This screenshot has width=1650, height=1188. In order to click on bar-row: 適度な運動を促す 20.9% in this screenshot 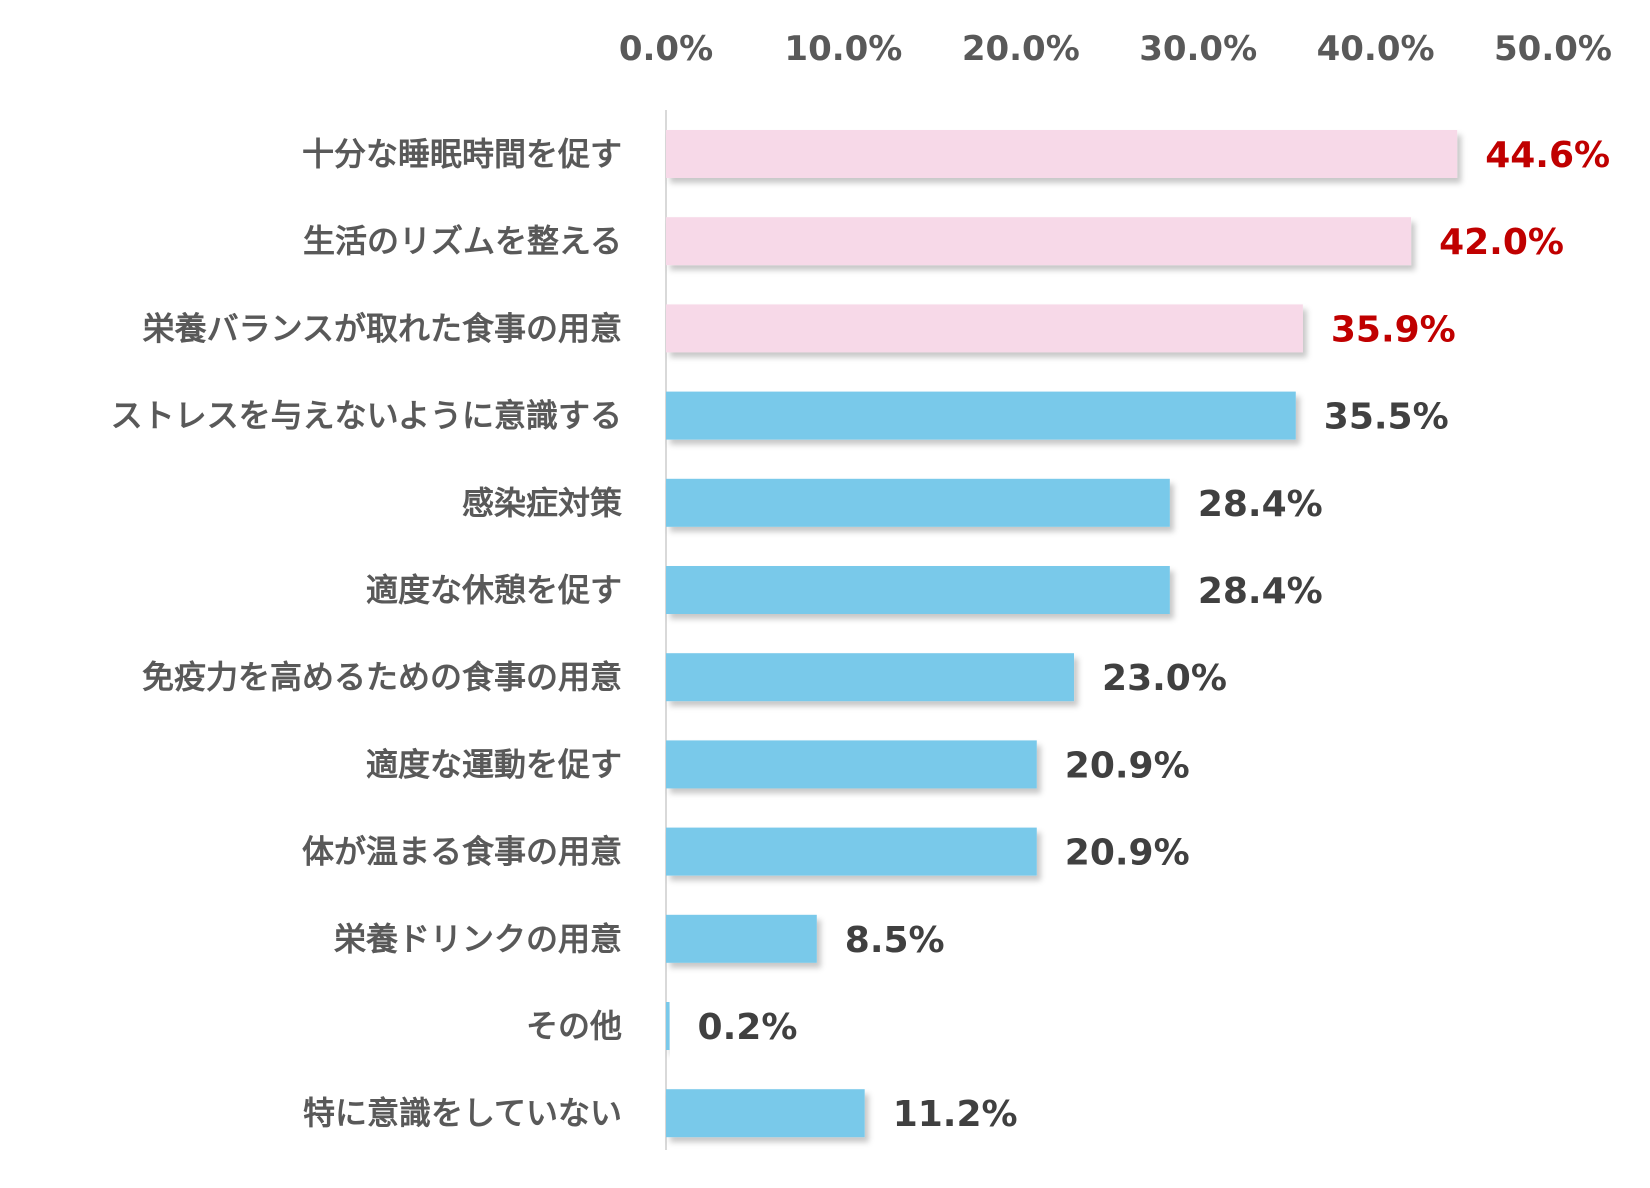, I will do `click(778, 764)`.